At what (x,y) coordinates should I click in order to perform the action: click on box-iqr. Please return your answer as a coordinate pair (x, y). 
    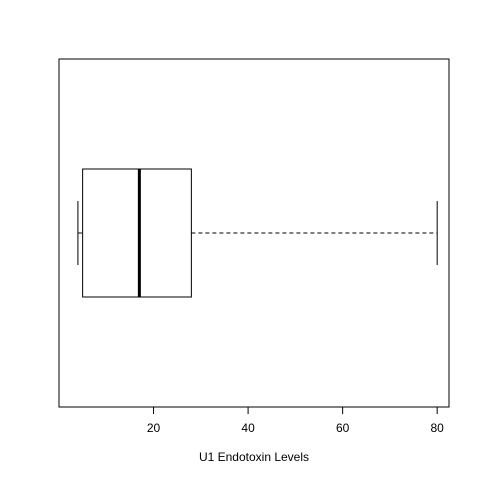
    Looking at the image, I should click on (137, 233).